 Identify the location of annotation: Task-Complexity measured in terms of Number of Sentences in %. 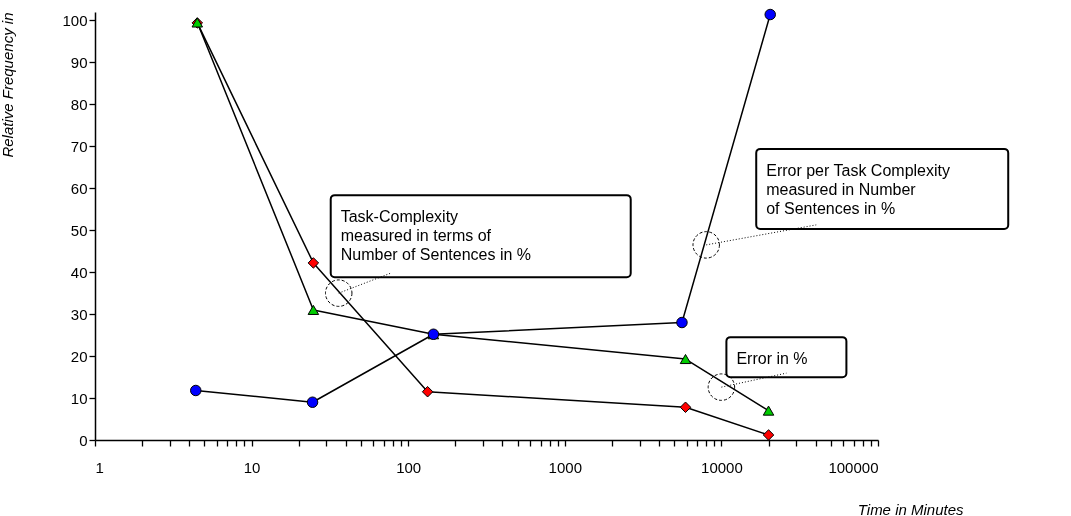
(436, 236).